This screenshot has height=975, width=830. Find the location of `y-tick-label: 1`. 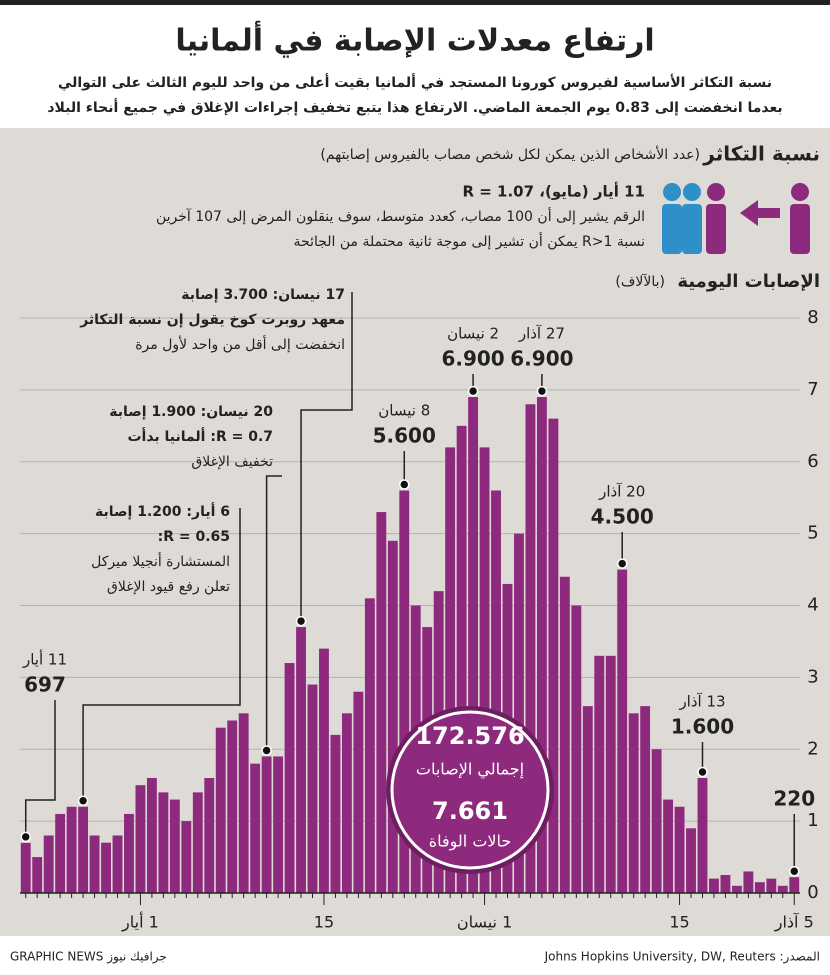

y-tick-label: 1 is located at coordinates (812, 820).